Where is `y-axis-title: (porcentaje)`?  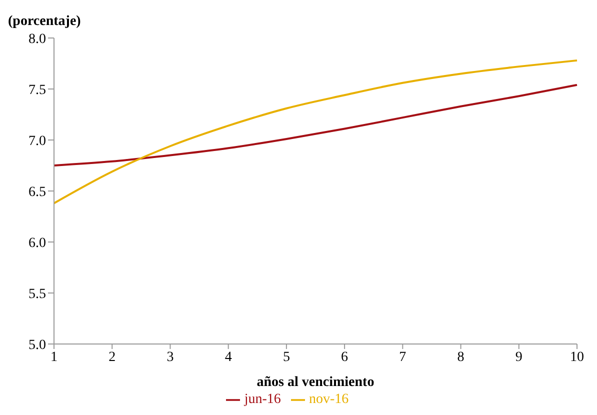 y-axis-title: (porcentaje) is located at coordinates (44, 22).